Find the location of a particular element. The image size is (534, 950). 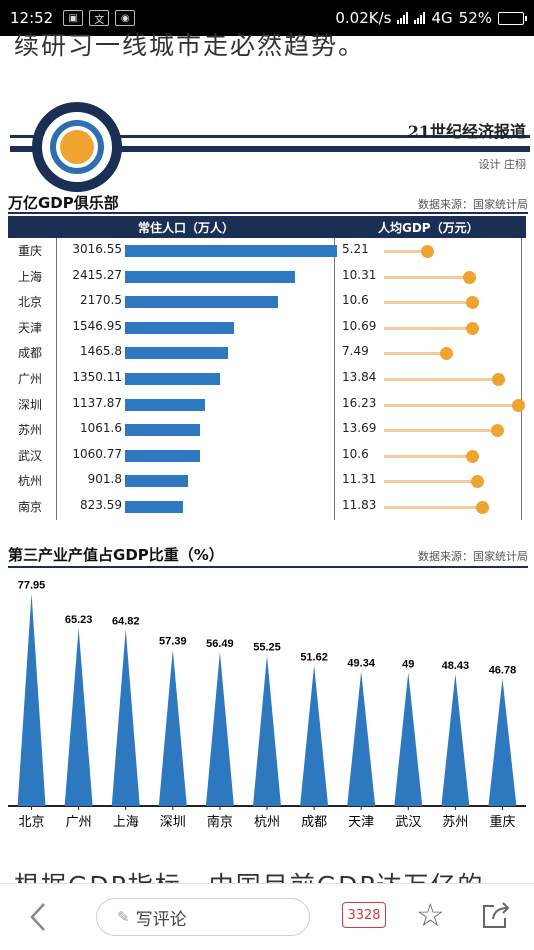

comment-input: ✎ 写评论 is located at coordinates (203, 917).